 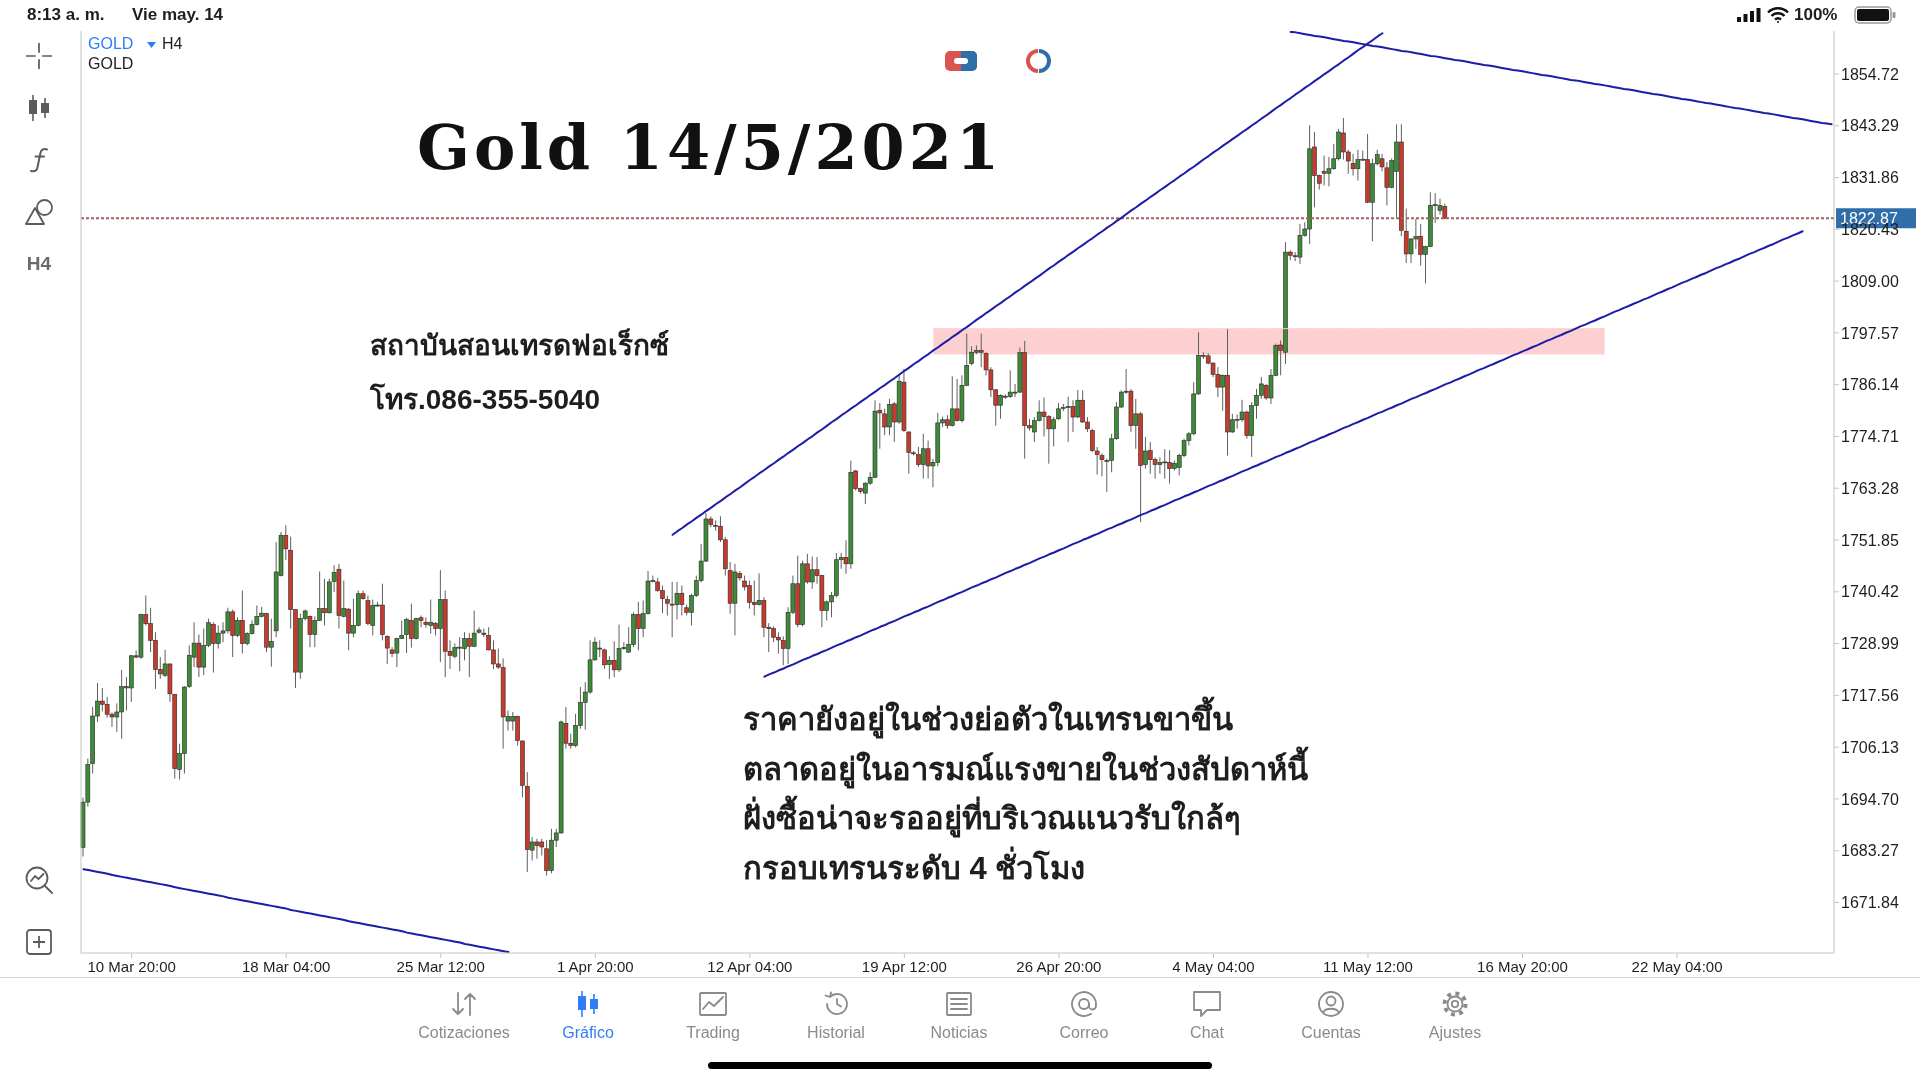 What do you see at coordinates (440, 966) in the screenshot?
I see `x-tick-label: 25 Mar 12:00` at bounding box center [440, 966].